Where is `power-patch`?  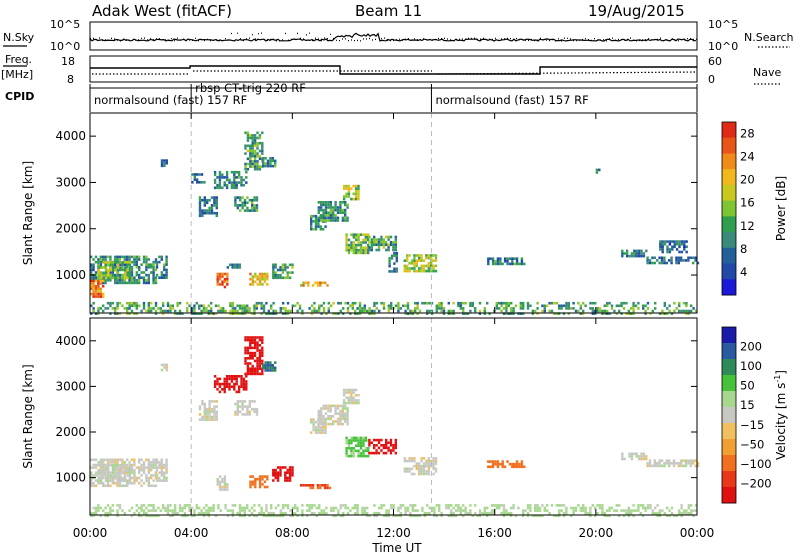 power-patch is located at coordinates (393, 262).